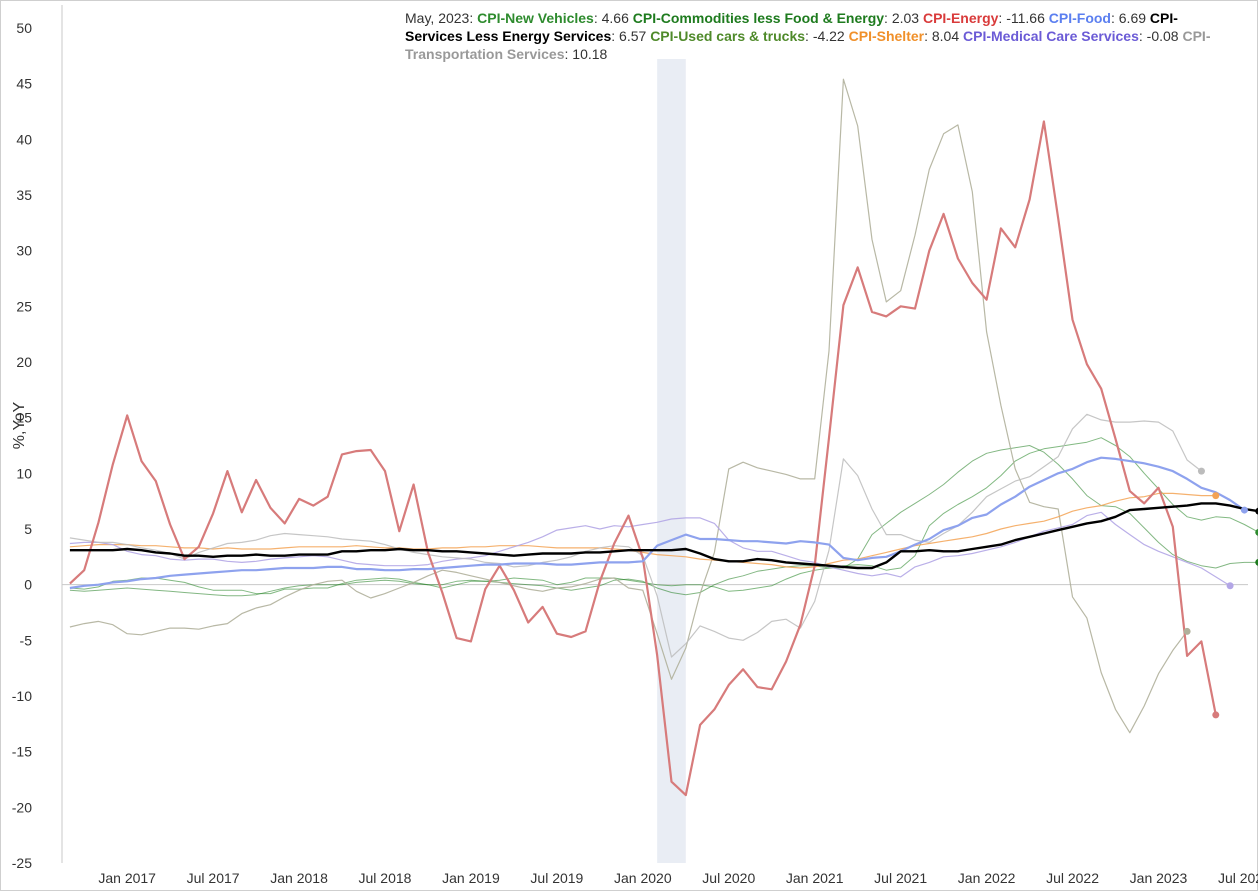 The width and height of the screenshot is (1258, 892). What do you see at coordinates (987, 878) in the screenshot?
I see `x-tick-label: Jan 2022` at bounding box center [987, 878].